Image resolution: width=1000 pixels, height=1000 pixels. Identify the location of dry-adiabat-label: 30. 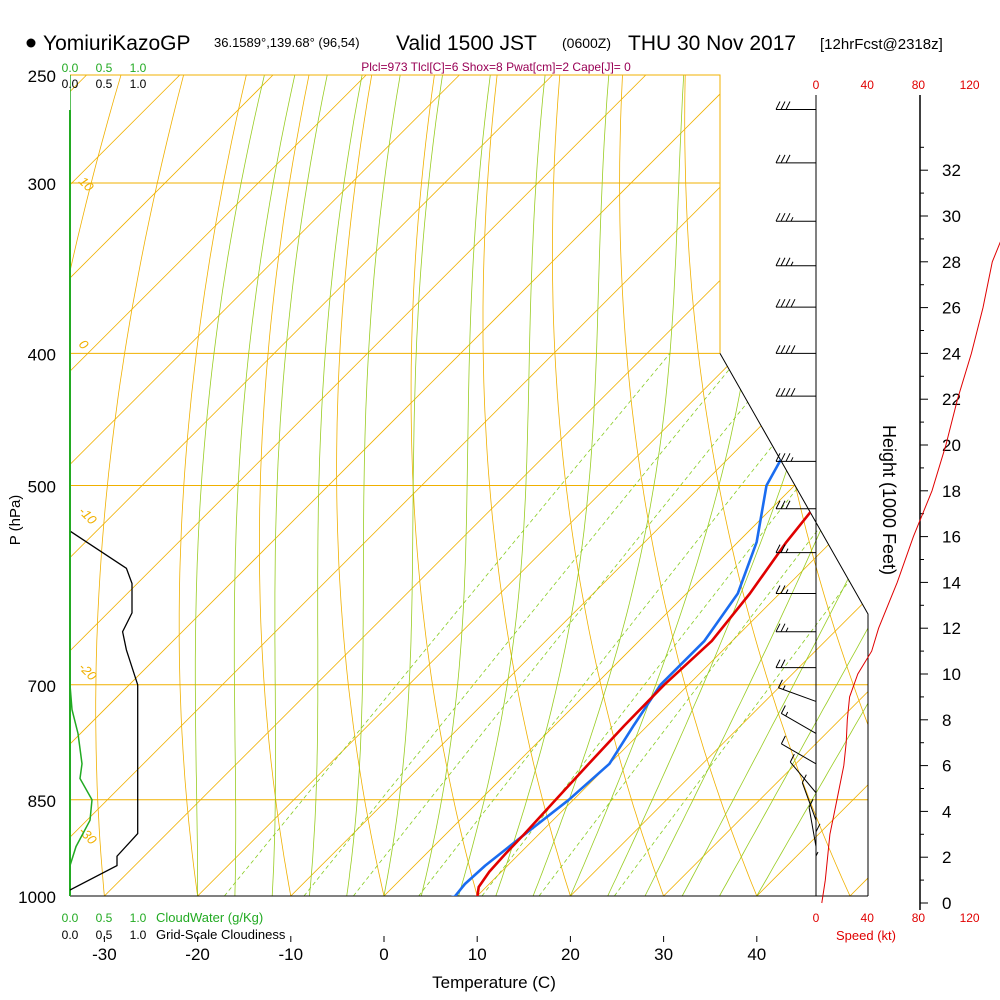
(861, 563).